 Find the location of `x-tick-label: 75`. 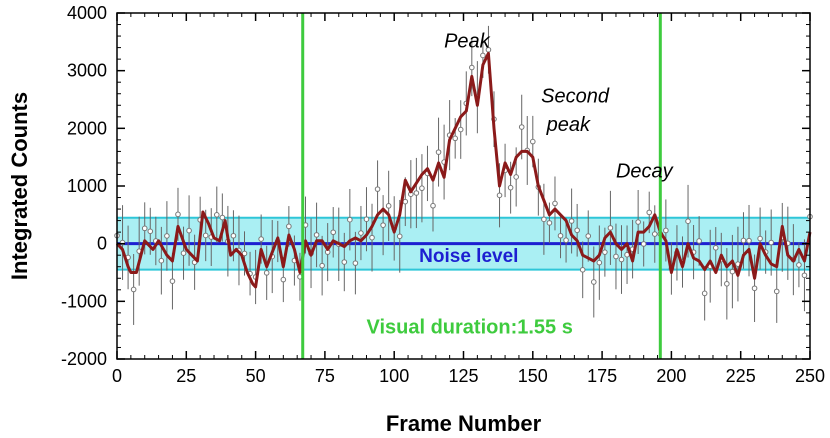

x-tick-label: 75 is located at coordinates (325, 376).